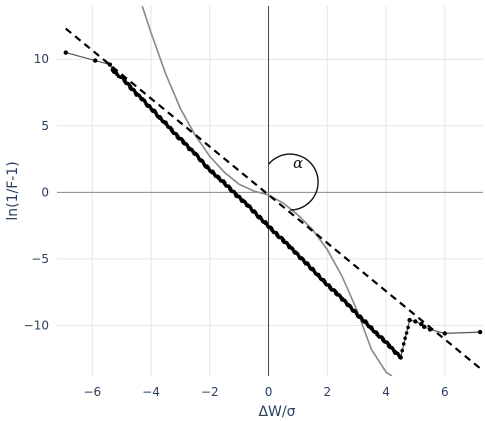 Image resolution: width=485 pixels, height=421 pixels. I want to click on y-tick-label: 5, so click(45, 126).